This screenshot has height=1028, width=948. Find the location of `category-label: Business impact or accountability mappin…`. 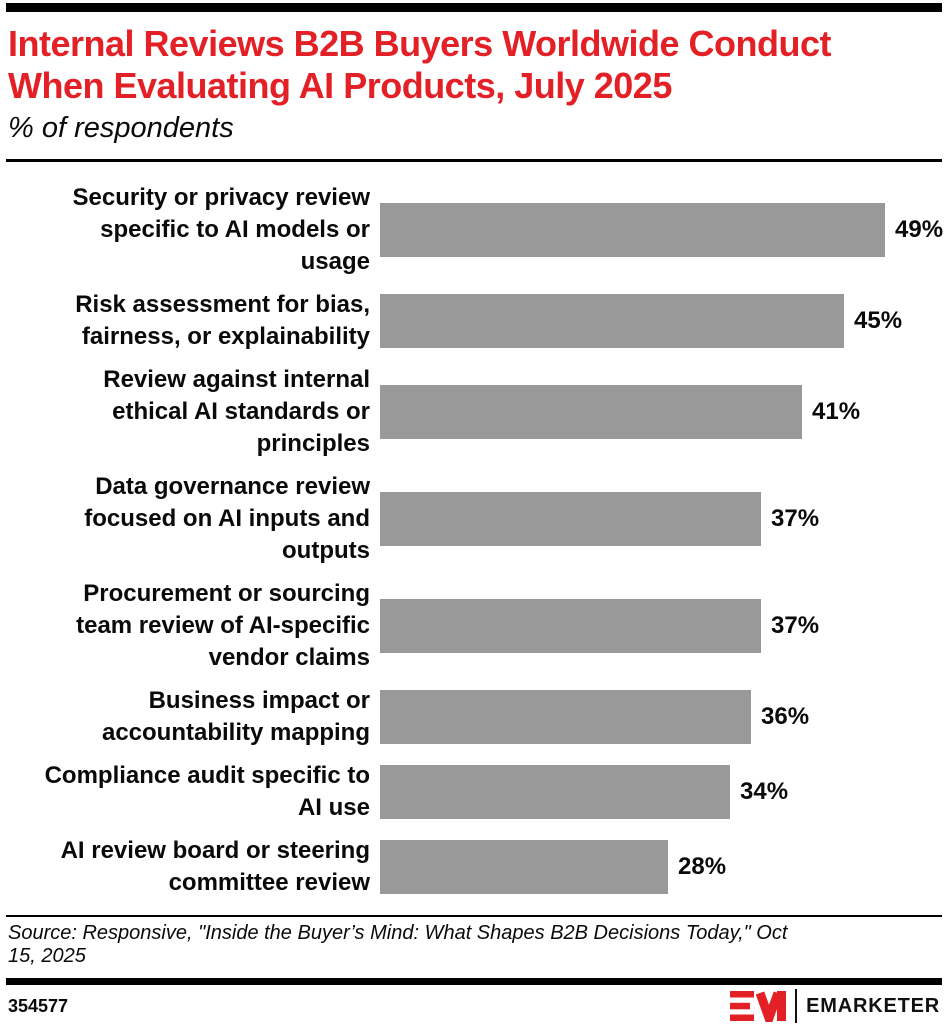

category-label: Business impact or accountability mappin… is located at coordinates (235, 716).